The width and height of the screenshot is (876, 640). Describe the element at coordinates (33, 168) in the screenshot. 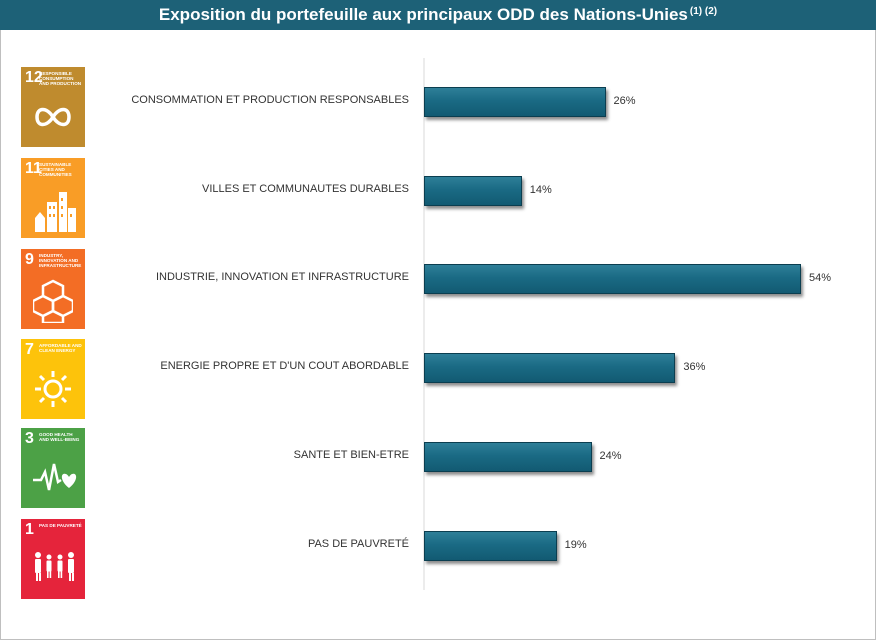

I see `sdg-number: 11` at that location.